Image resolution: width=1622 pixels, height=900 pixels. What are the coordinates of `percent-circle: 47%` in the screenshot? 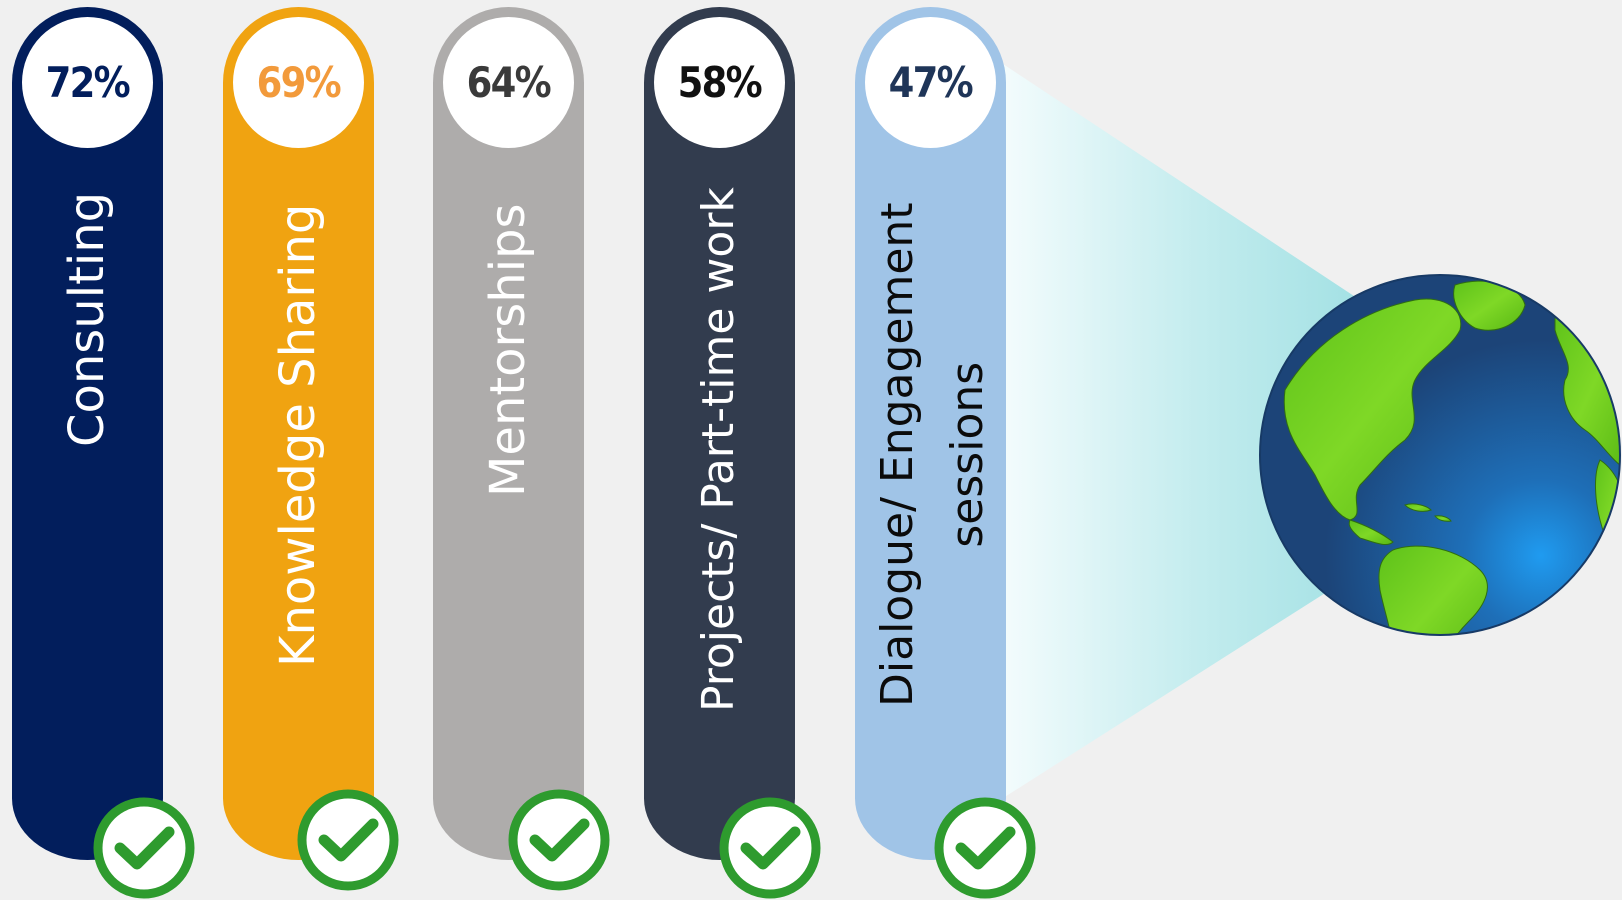 It's located at (930, 82).